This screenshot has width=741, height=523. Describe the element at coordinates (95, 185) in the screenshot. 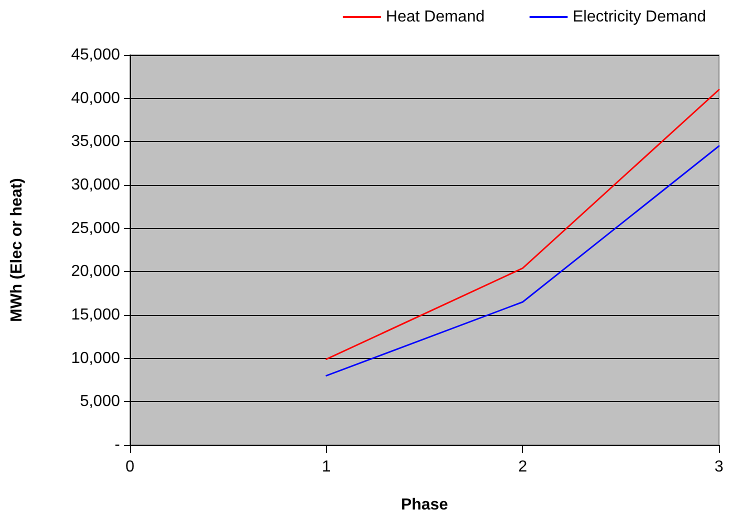

I see `y-tick-label: 30,000` at that location.